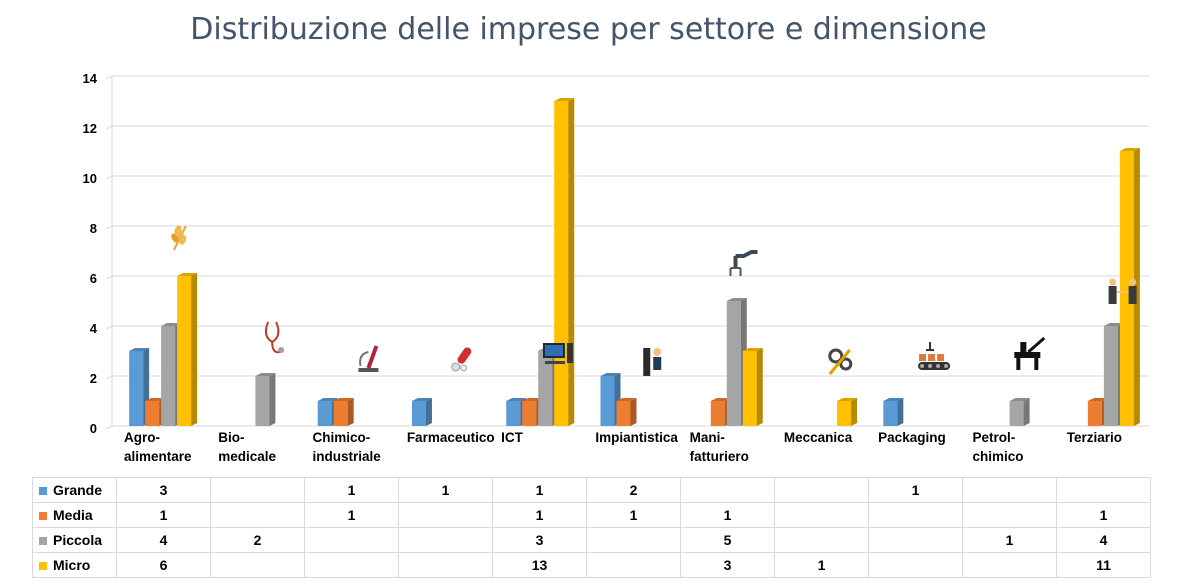 The width and height of the screenshot is (1177, 587). I want to click on y-tick-label: 14, so click(90, 78).